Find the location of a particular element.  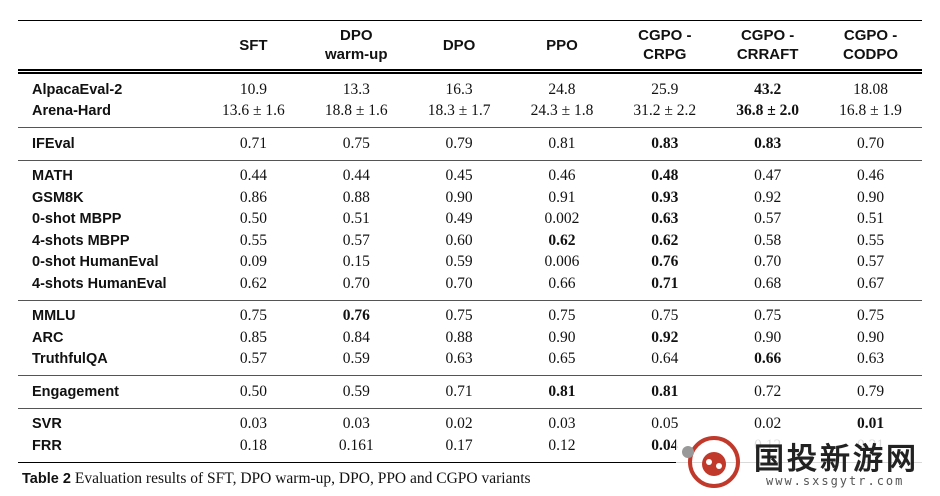

value-cell: 0.93 is located at coordinates (665, 197).